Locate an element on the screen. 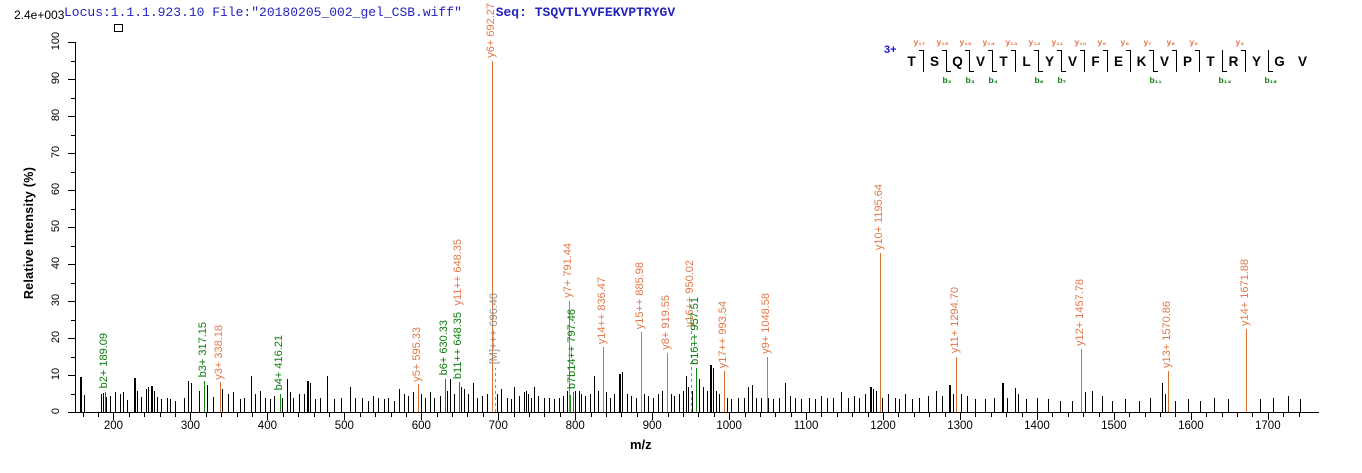 The image size is (1362, 473). cut-mark-11: y₇ b₁₁ is located at coordinates (1153, 61).